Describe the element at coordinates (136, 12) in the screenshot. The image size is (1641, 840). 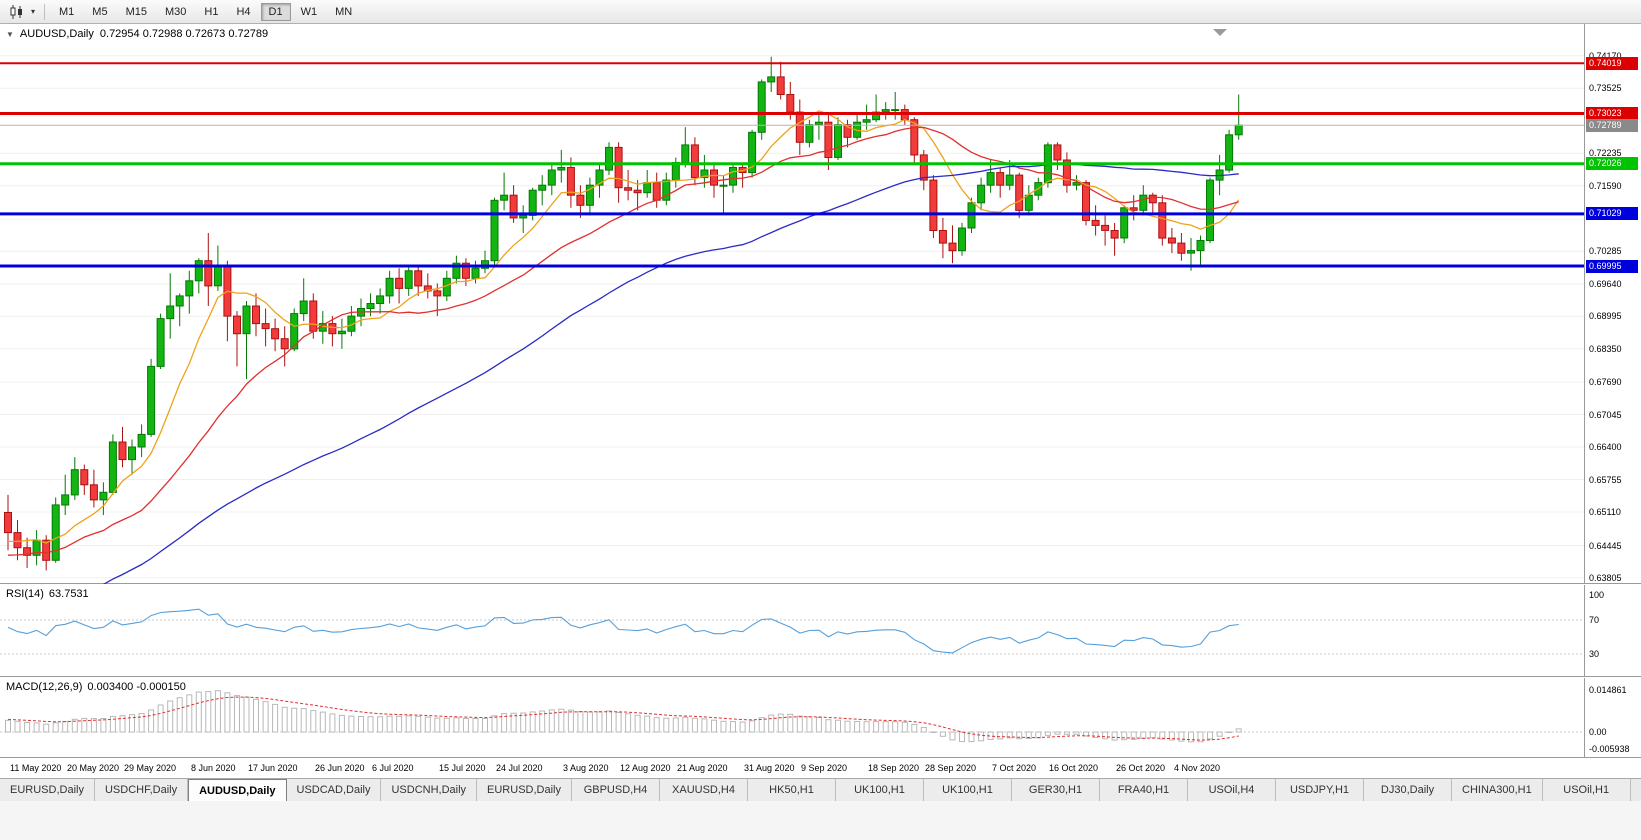
I see `timeframe-button-m15: M15` at that location.